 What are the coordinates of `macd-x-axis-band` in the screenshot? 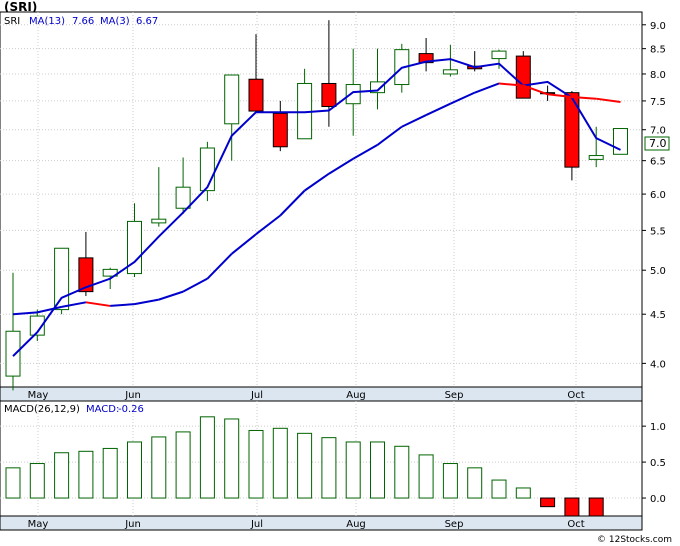 It's located at (321, 523).